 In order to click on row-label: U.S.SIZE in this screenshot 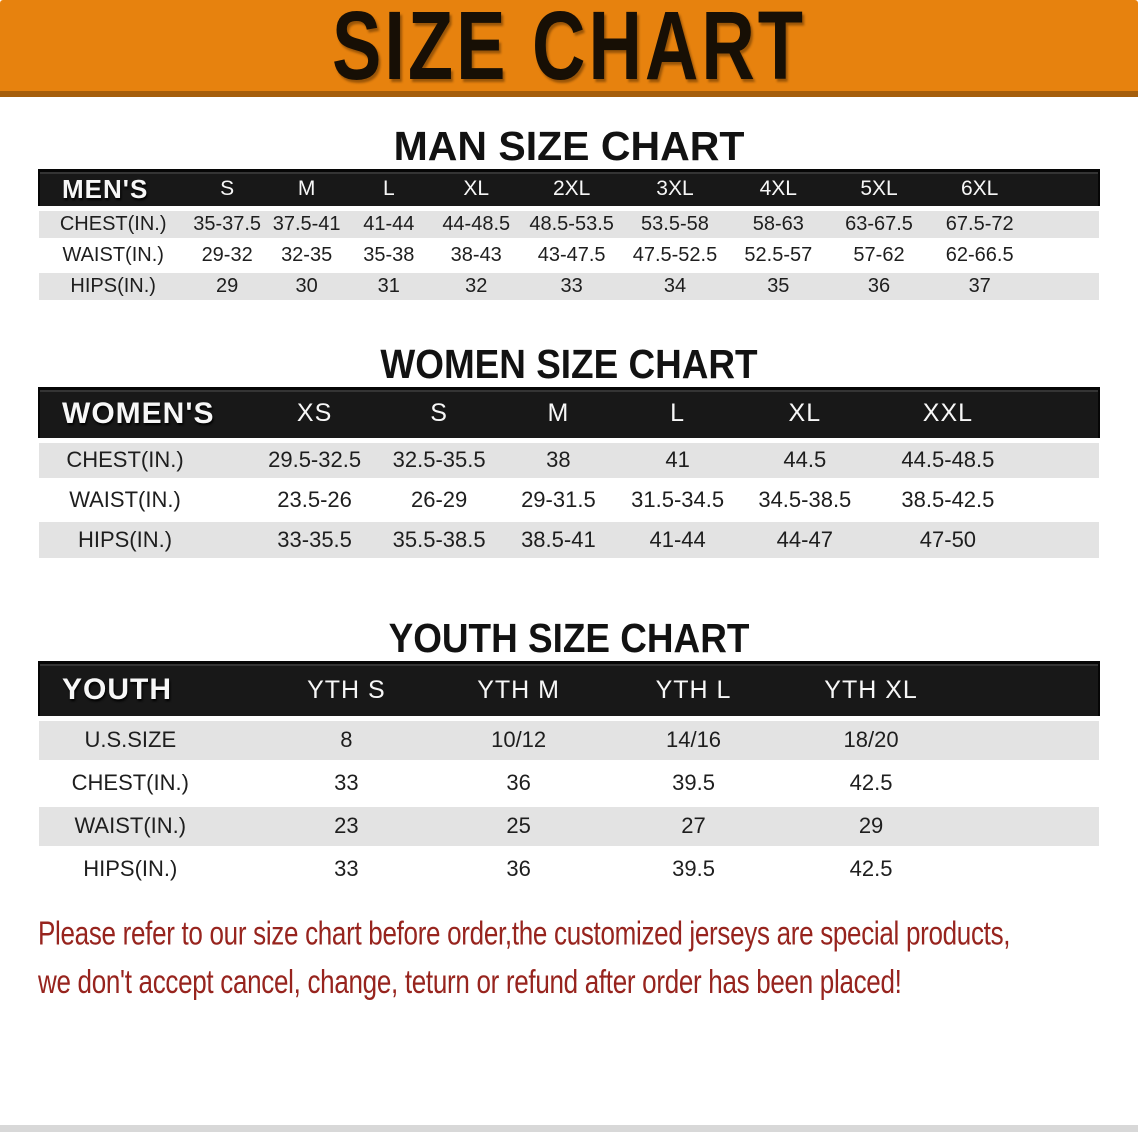, I will do `click(150, 741)`.